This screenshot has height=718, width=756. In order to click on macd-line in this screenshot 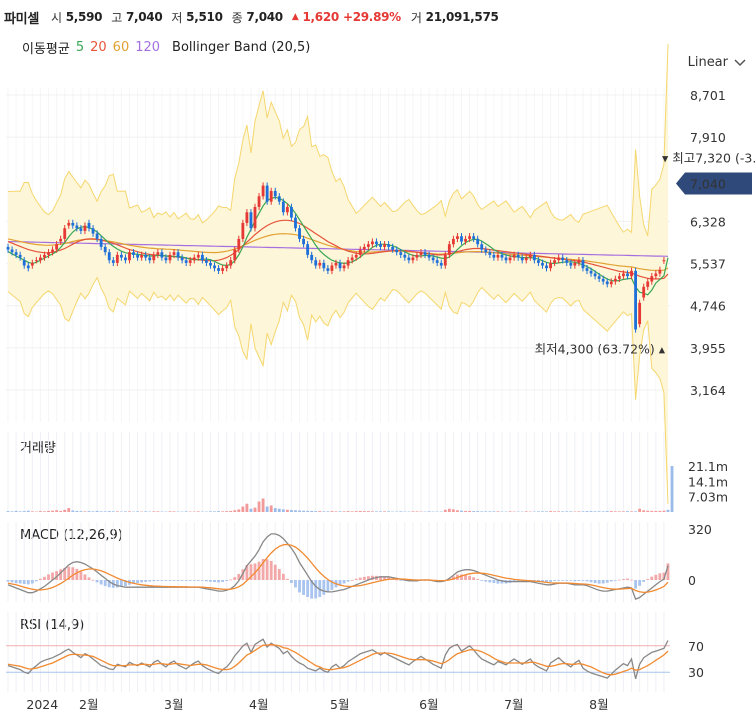, I will do `click(338, 566)`.